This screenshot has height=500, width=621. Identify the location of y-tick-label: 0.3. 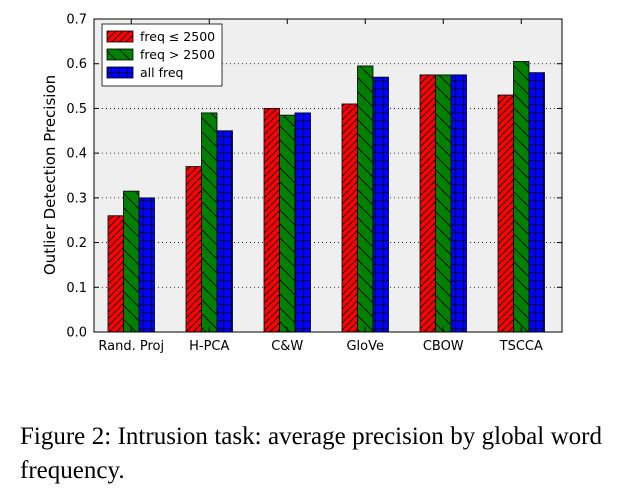
(76, 198).